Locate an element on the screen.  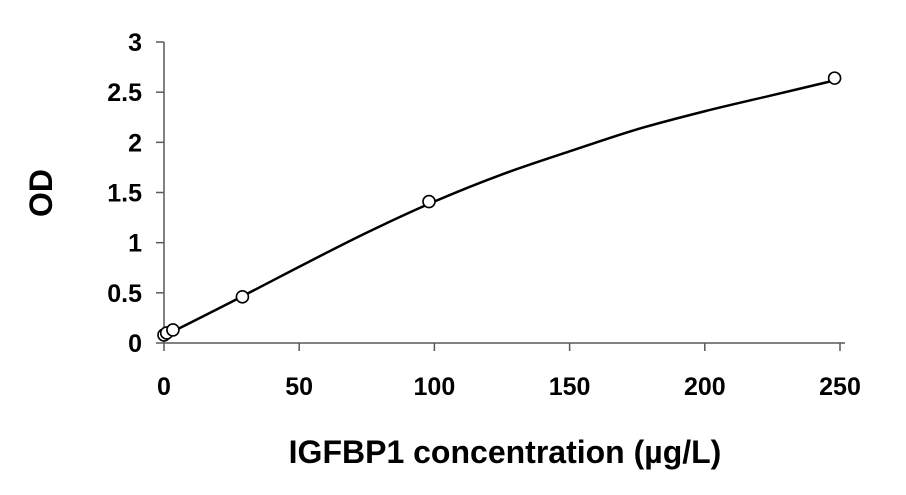
y-tick-label: 1 is located at coordinates (135, 244).